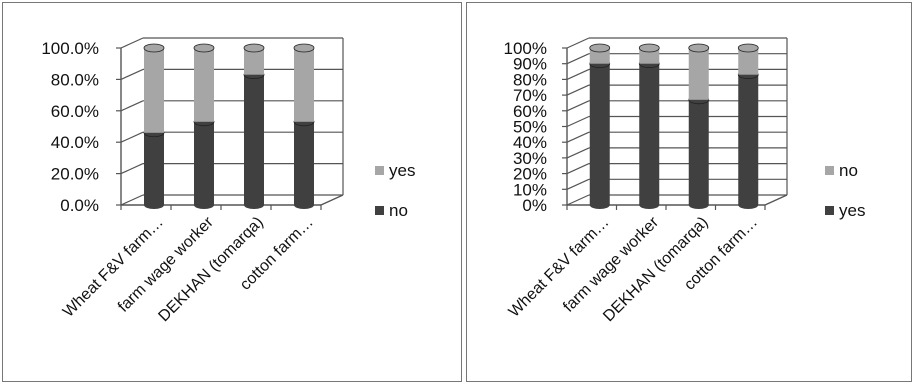  Describe the element at coordinates (534, 205) in the screenshot. I see `y-tick-label: 0%` at that location.